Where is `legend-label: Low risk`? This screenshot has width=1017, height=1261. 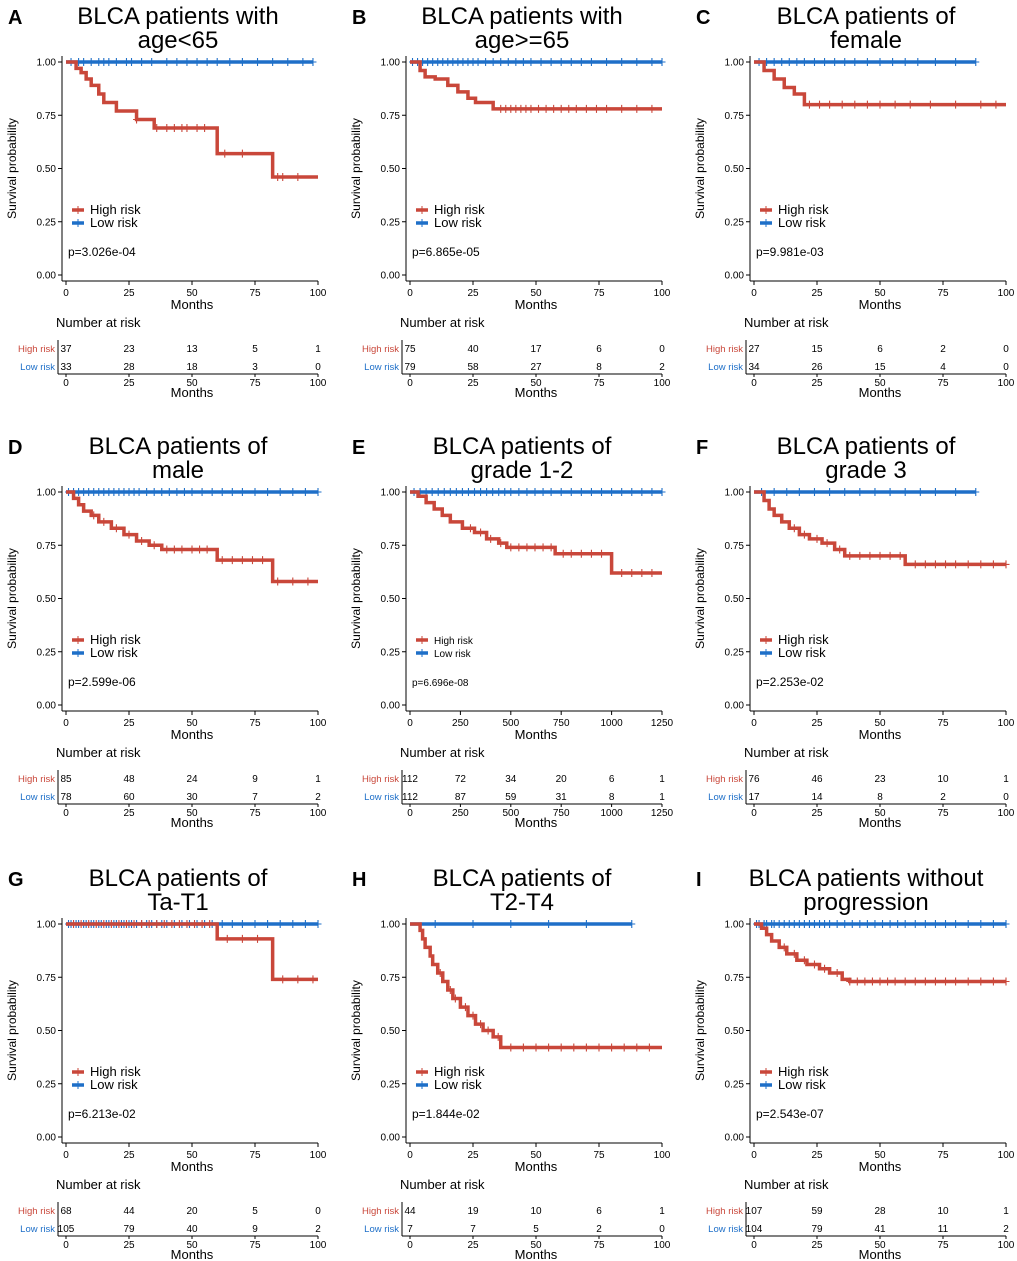 legend-label: Low risk is located at coordinates (114, 652).